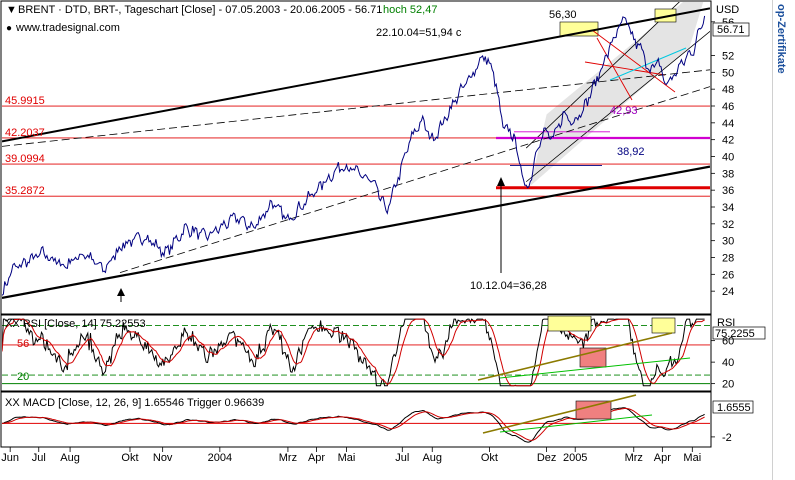  What do you see at coordinates (728, 124) in the screenshot?
I see `y-tick-label-44: 44` at bounding box center [728, 124].